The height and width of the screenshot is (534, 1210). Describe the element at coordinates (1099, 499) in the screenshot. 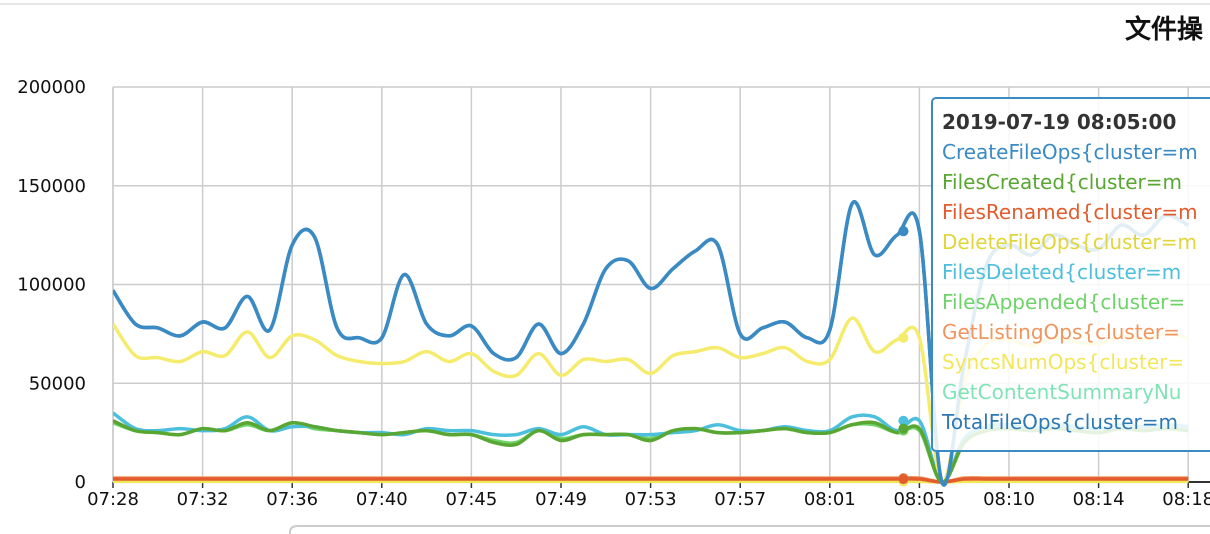

I see `x-tick-label: 08:14` at that location.